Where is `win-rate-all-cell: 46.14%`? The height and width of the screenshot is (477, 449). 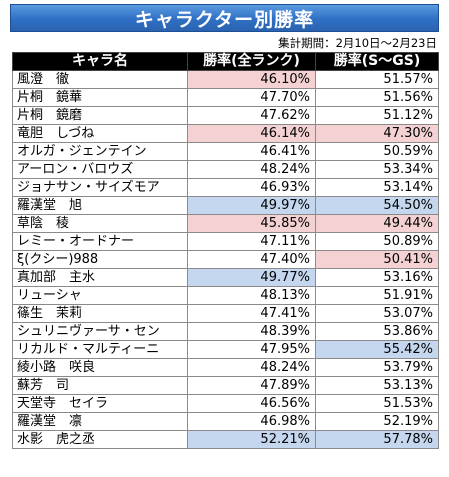
win-rate-all-cell: 46.14% is located at coordinates (251, 133).